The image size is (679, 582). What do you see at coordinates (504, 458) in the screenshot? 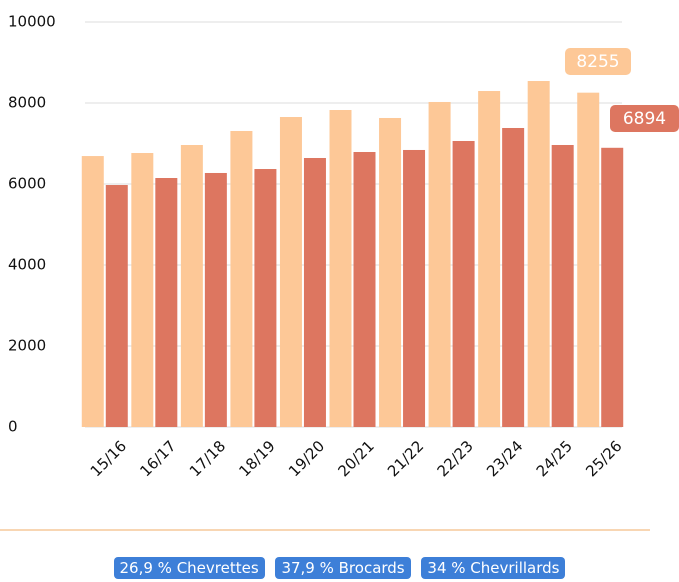
I see `x-tick-label: 23/24` at bounding box center [504, 458].